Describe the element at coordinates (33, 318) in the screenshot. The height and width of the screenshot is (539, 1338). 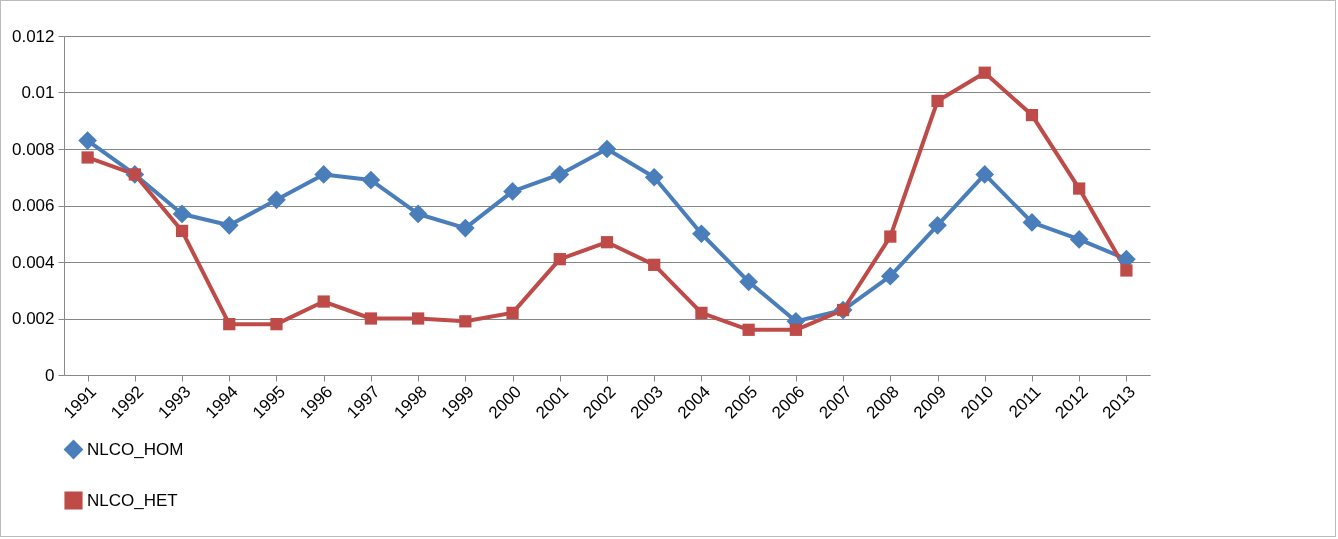
I see `y-tick-label: 0.002` at that location.